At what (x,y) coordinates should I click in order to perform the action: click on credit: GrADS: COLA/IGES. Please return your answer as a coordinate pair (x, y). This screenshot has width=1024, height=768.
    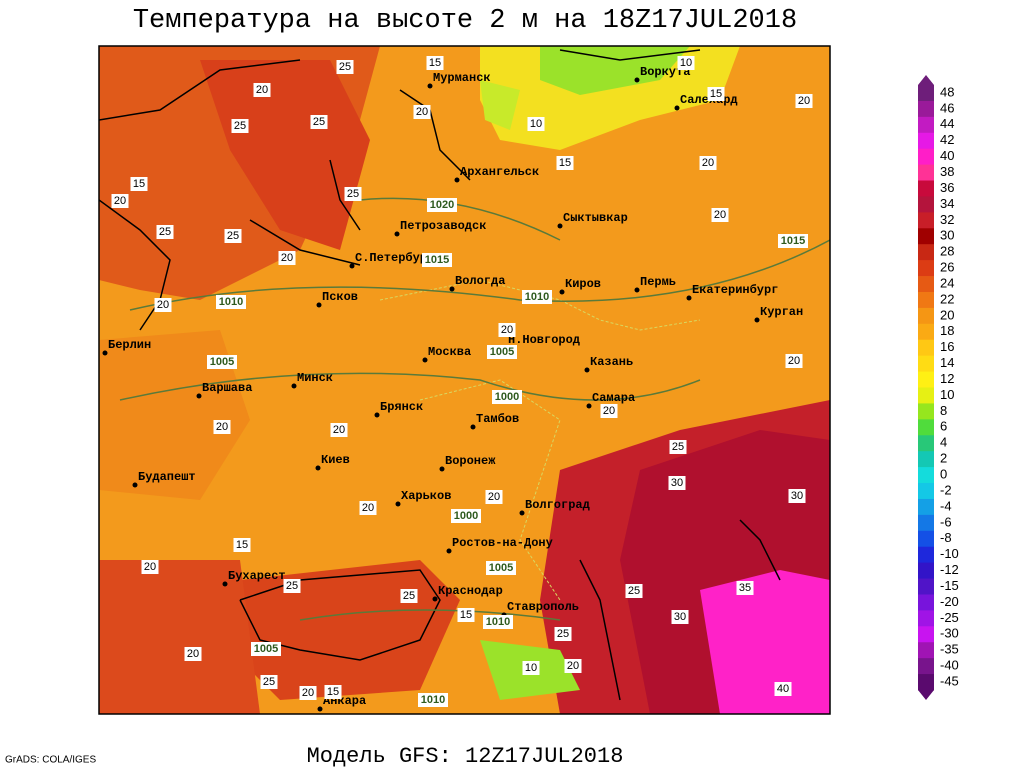
    Looking at the image, I should click on (50, 760).